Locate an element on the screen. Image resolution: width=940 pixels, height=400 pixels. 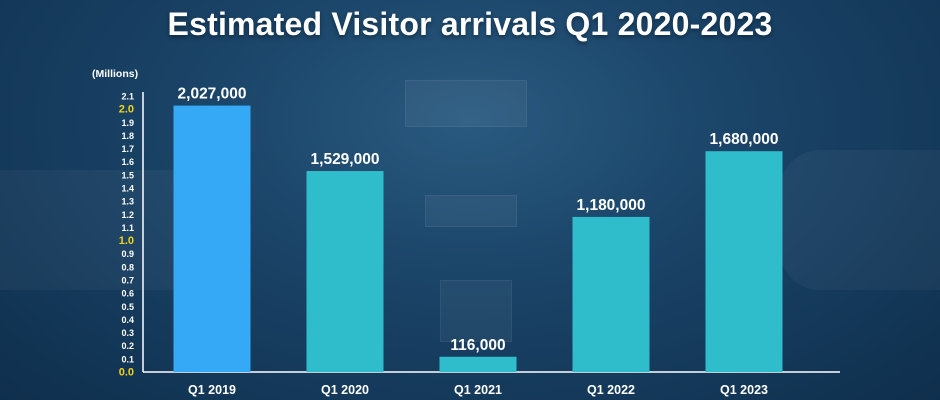
y-tick-label: 0.1 is located at coordinates (127, 359).